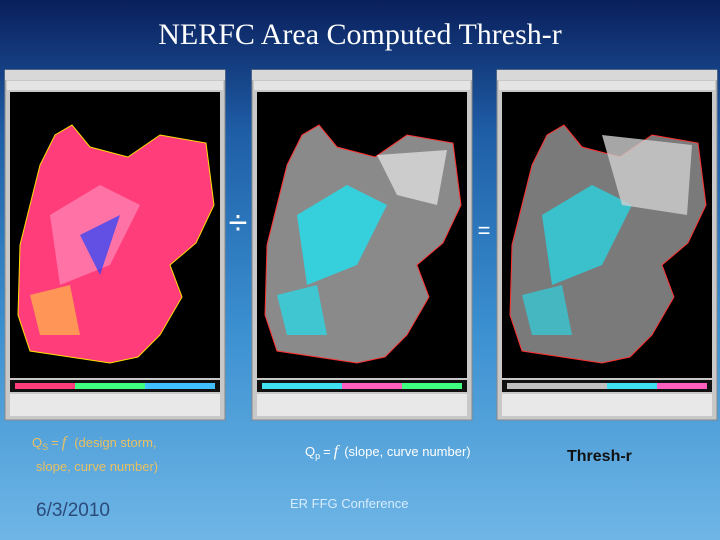 The image size is (720, 540). Describe the element at coordinates (97, 466) in the screenshot. I see `caption-qs-line2: slope, curve number)` at that location.